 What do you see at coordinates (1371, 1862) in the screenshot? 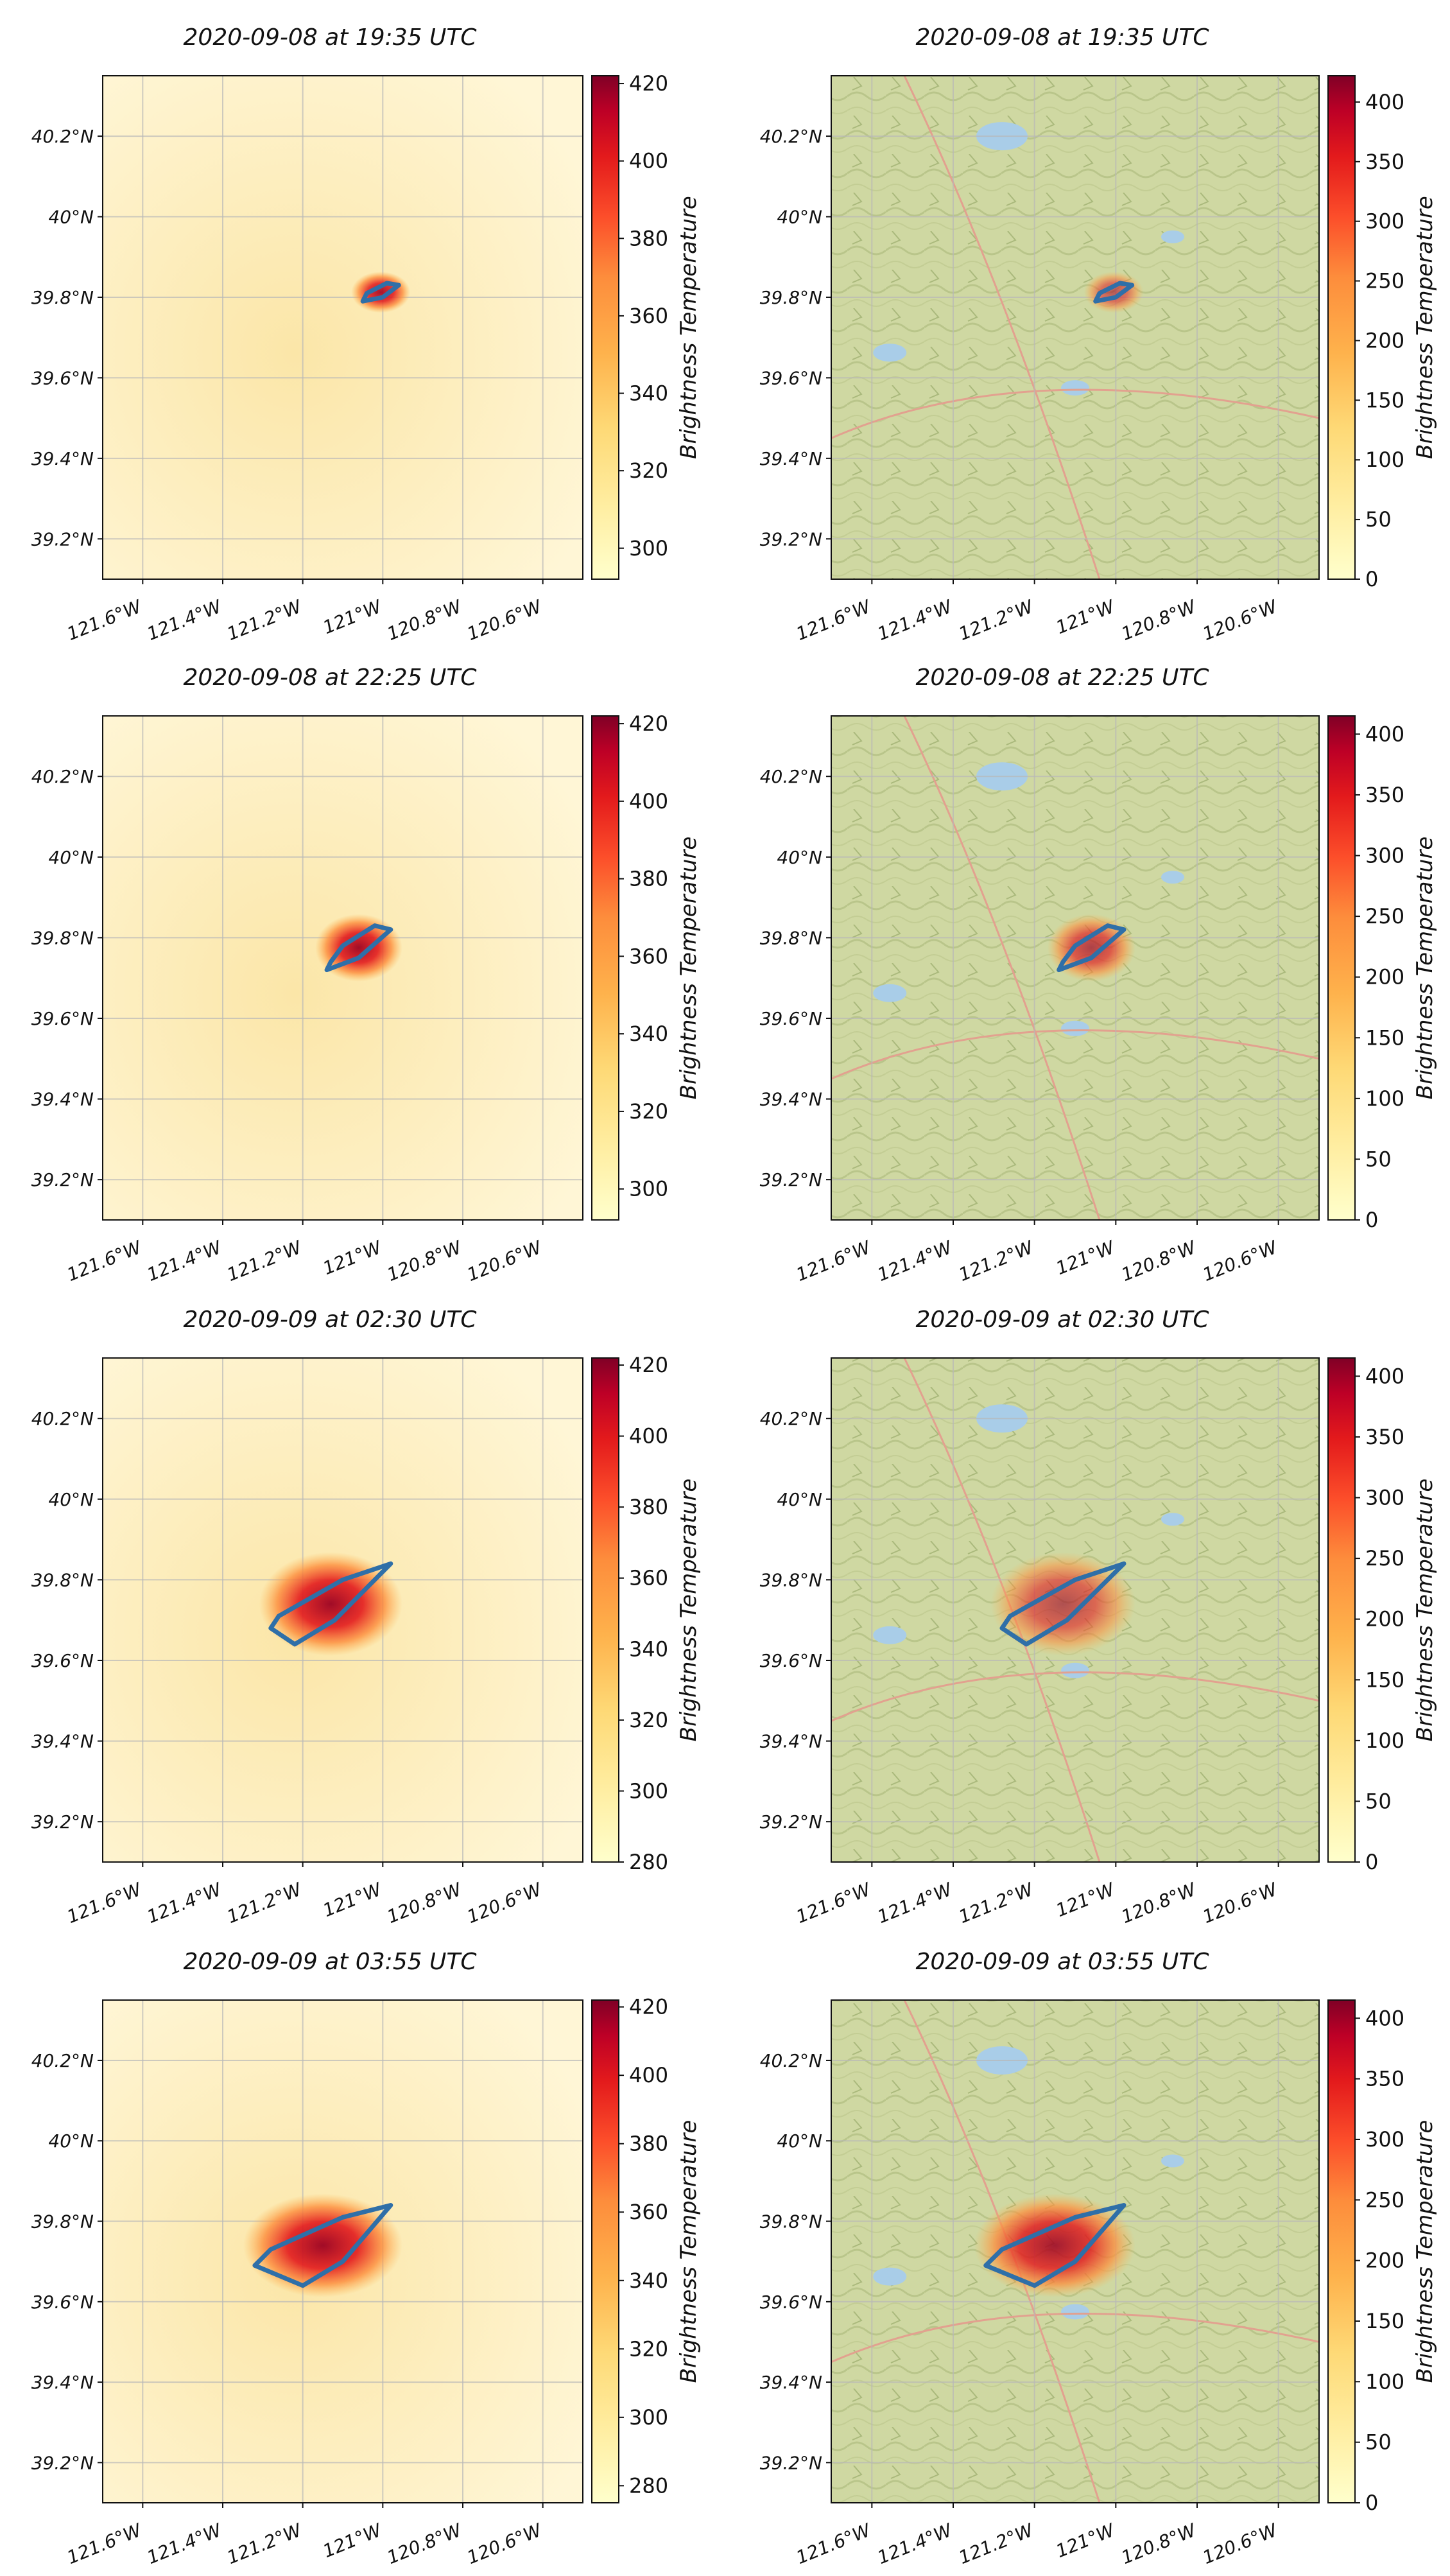
I see `colorbar-tick-label: 0` at bounding box center [1371, 1862].